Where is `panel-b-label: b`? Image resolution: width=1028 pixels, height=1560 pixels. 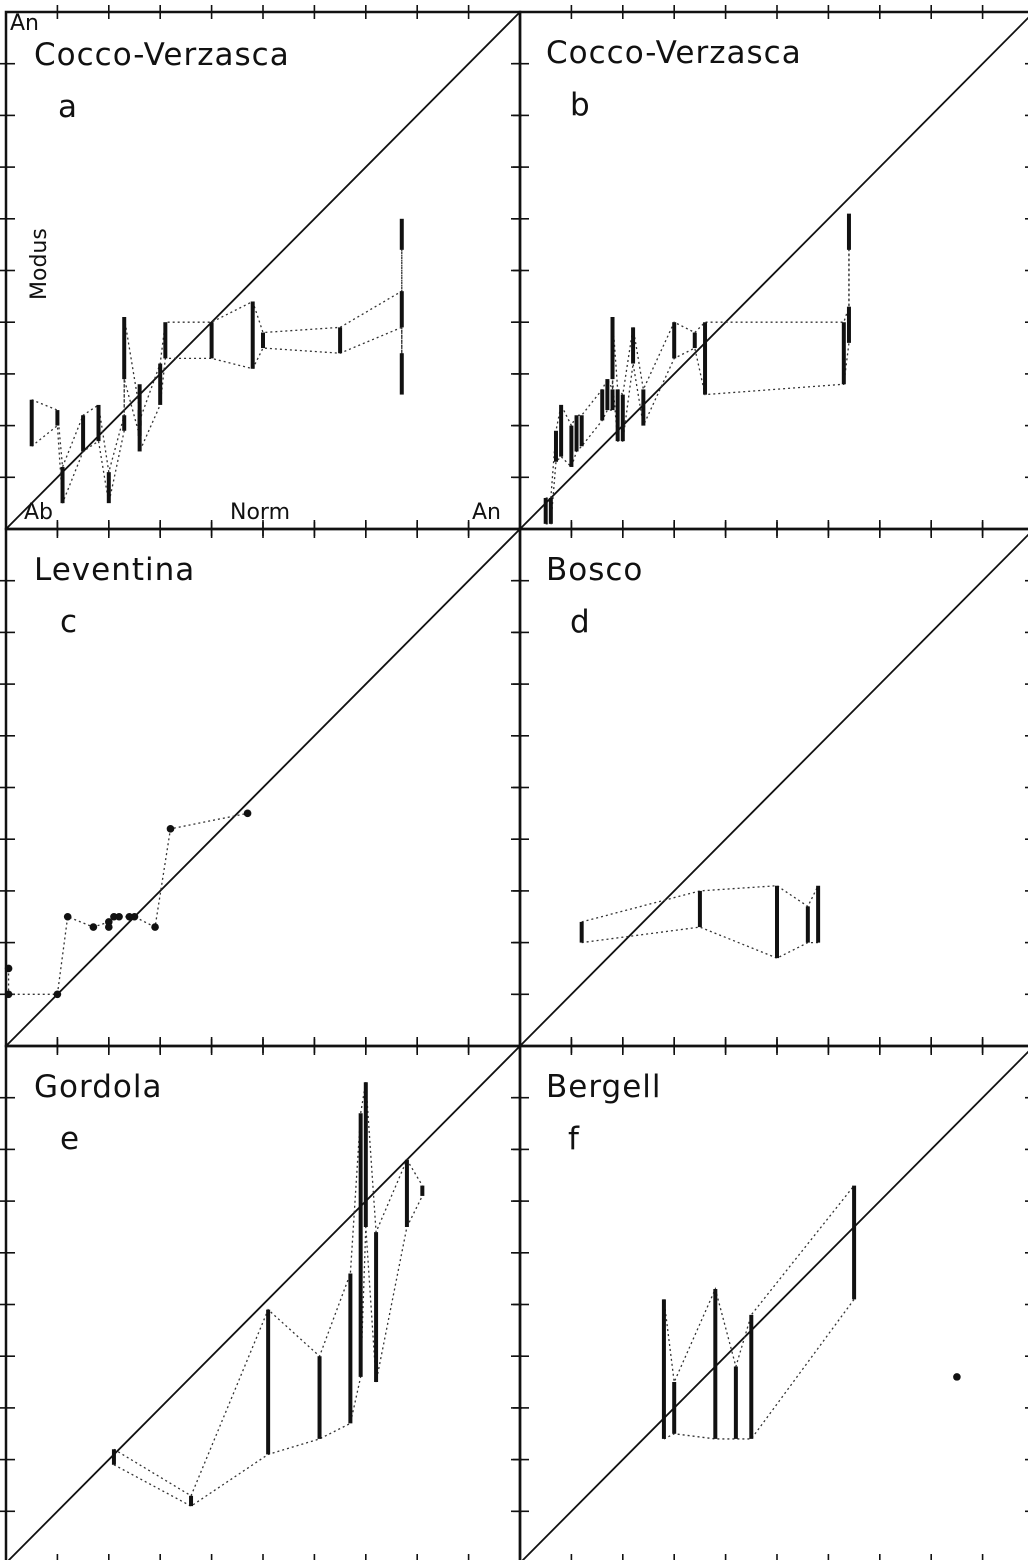
panel-b-label: b is located at coordinates (580, 105).